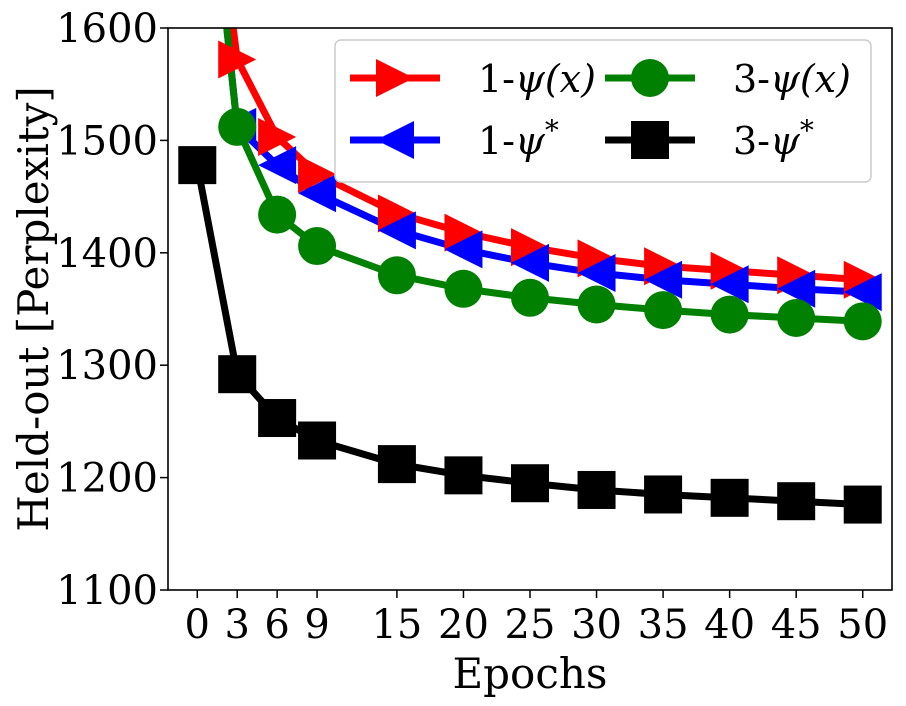 The width and height of the screenshot is (906, 706). What do you see at coordinates (107, 141) in the screenshot?
I see `y-tick-label-4: 1500` at bounding box center [107, 141].